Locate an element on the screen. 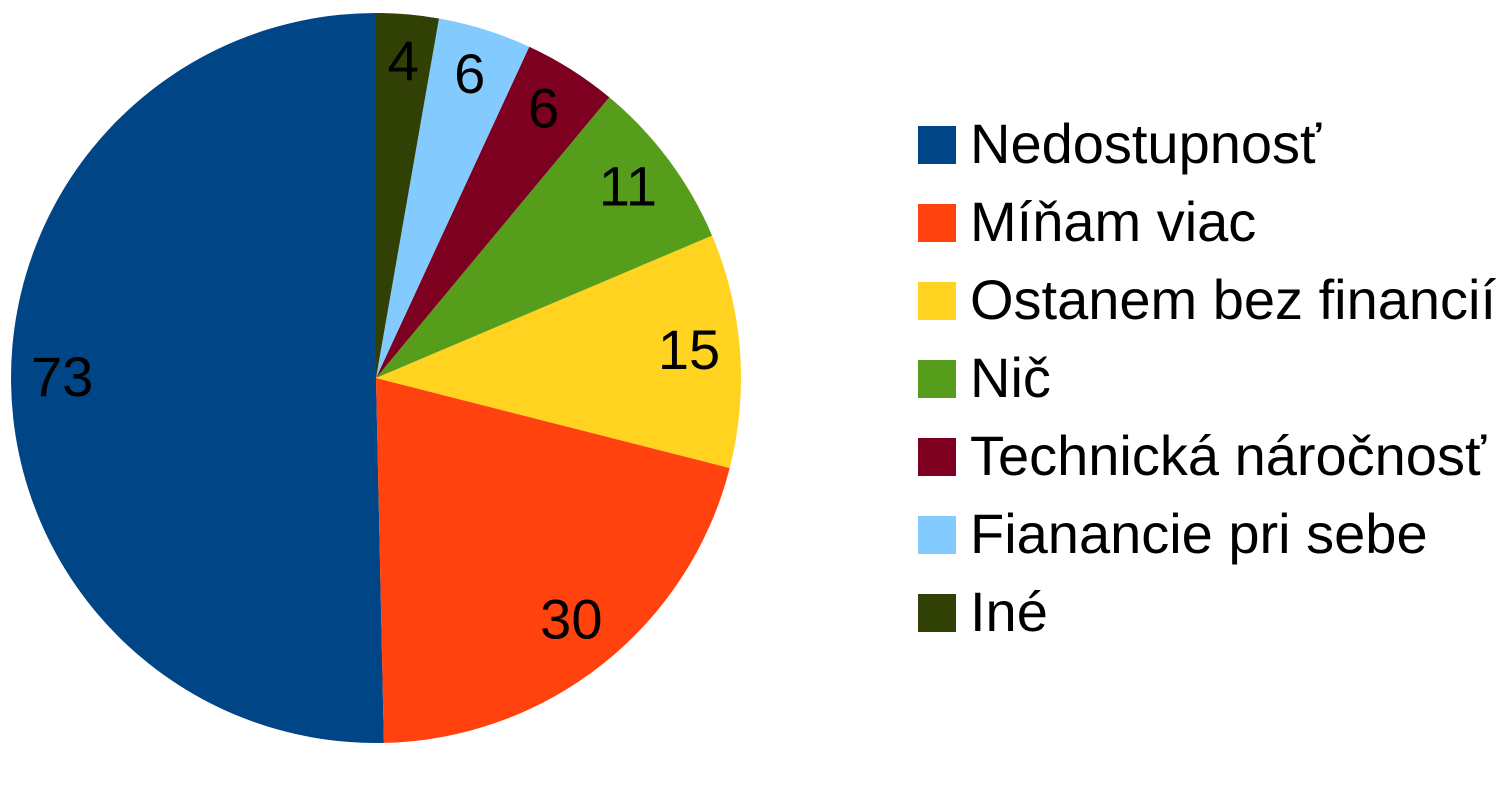 This screenshot has width=1506, height=801. data-label: 11 is located at coordinates (628, 186).